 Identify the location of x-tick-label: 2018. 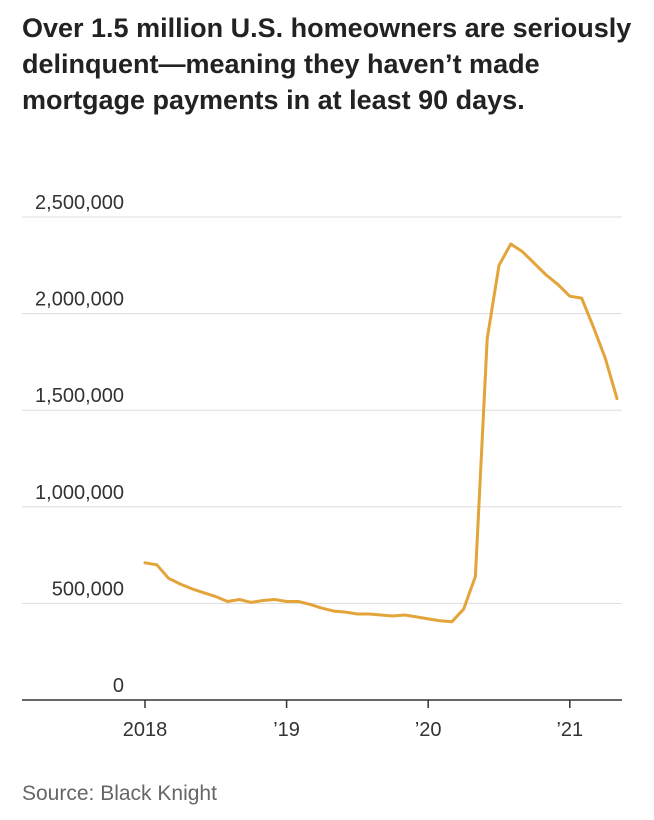
(145, 730).